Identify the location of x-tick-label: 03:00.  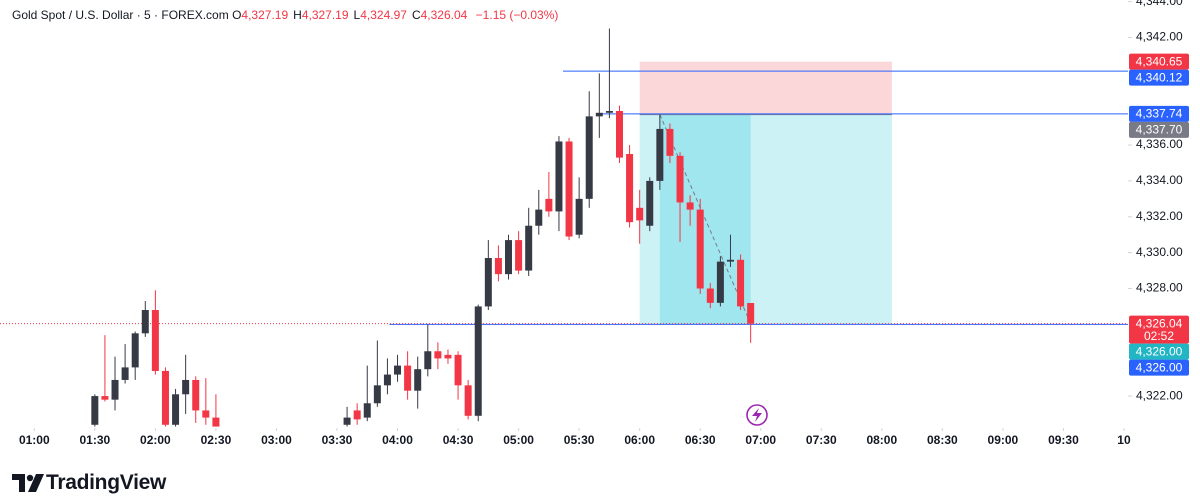
(276, 440).